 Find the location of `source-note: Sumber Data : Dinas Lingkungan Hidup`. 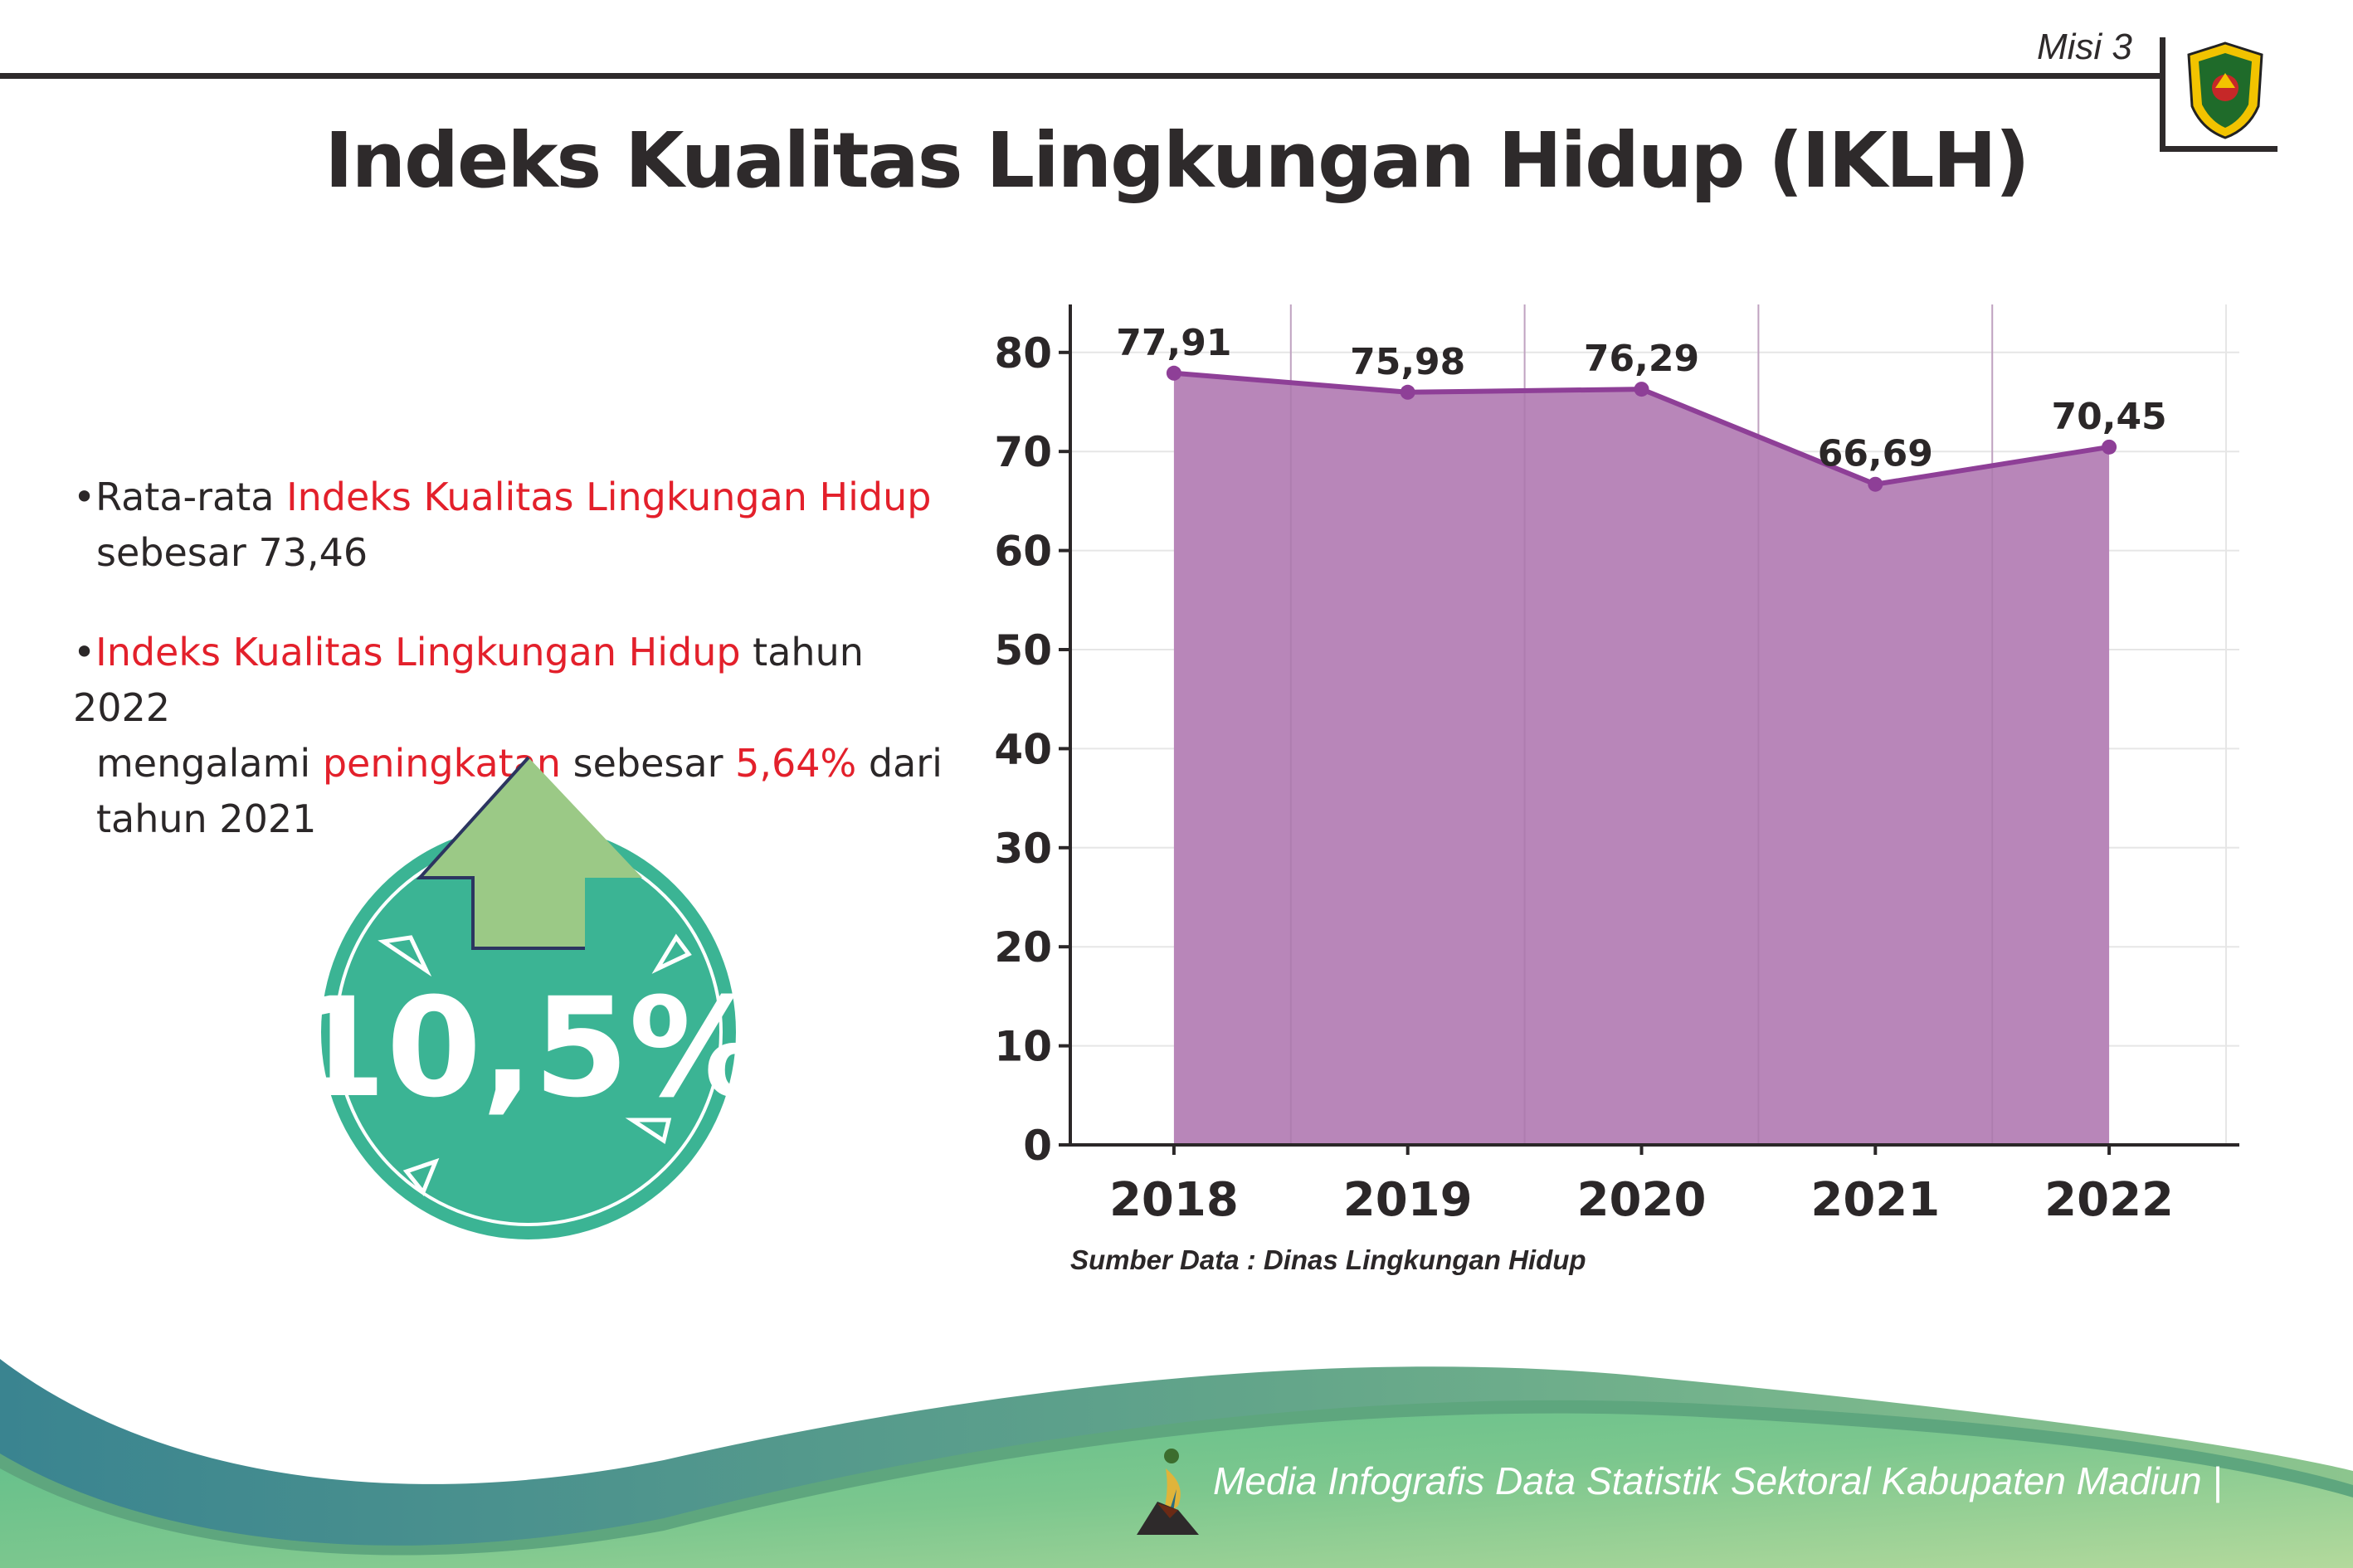

source-note: Sumber Data : Dinas Lingkungan Hidup is located at coordinates (1328, 1259).